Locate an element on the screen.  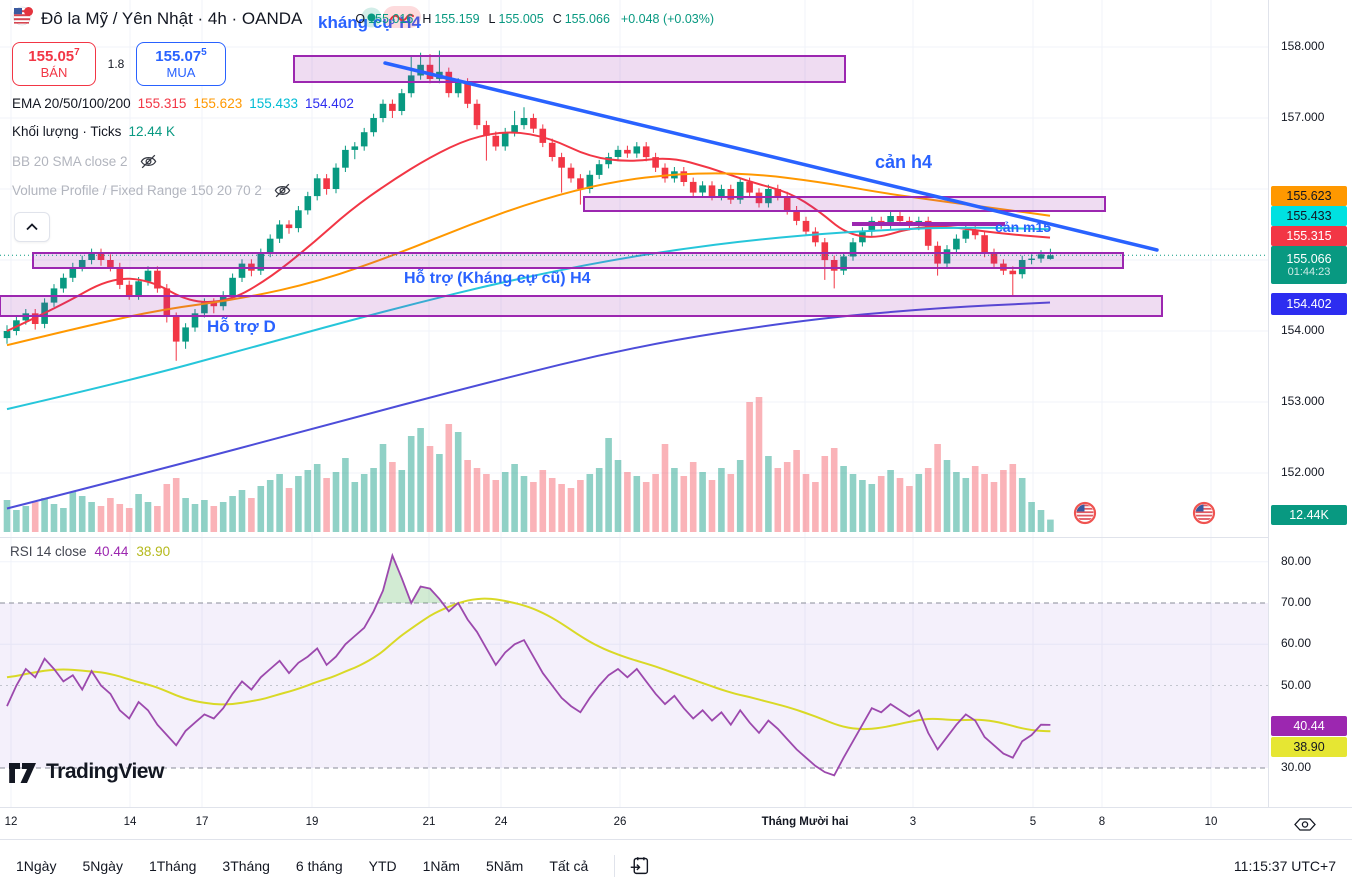
ema-value: 155.433 is located at coordinates (274, 103).